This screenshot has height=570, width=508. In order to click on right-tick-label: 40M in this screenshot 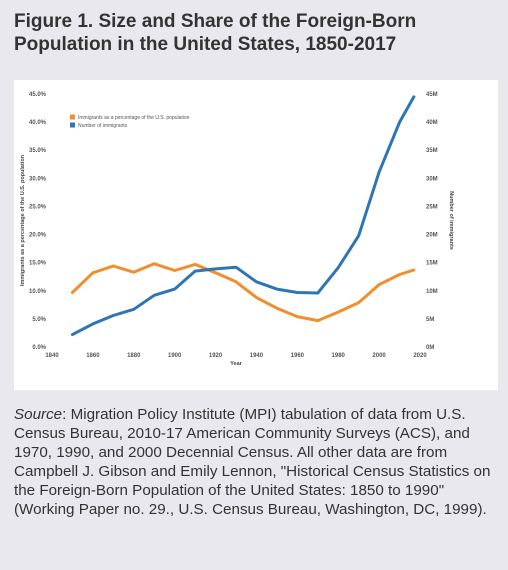, I will do `click(432, 123)`.